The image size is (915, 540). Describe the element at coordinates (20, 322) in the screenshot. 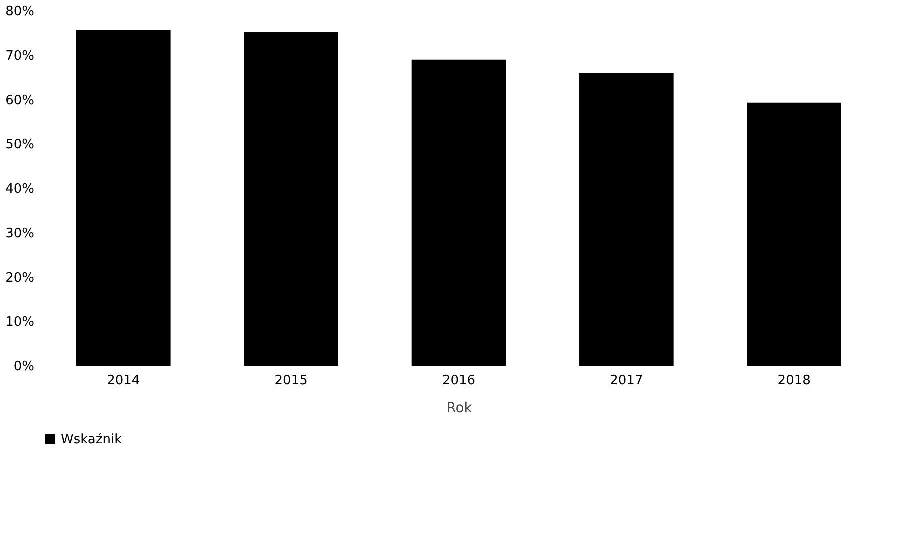

I see `y-tick-label: 10%` at that location.